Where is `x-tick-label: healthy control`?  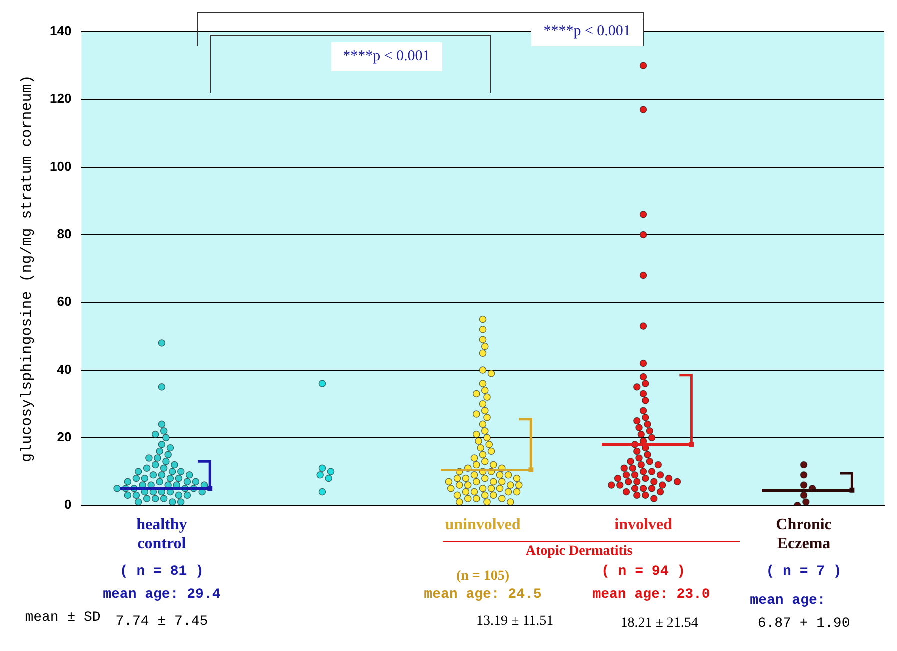 x-tick-label: healthy control is located at coordinates (162, 534).